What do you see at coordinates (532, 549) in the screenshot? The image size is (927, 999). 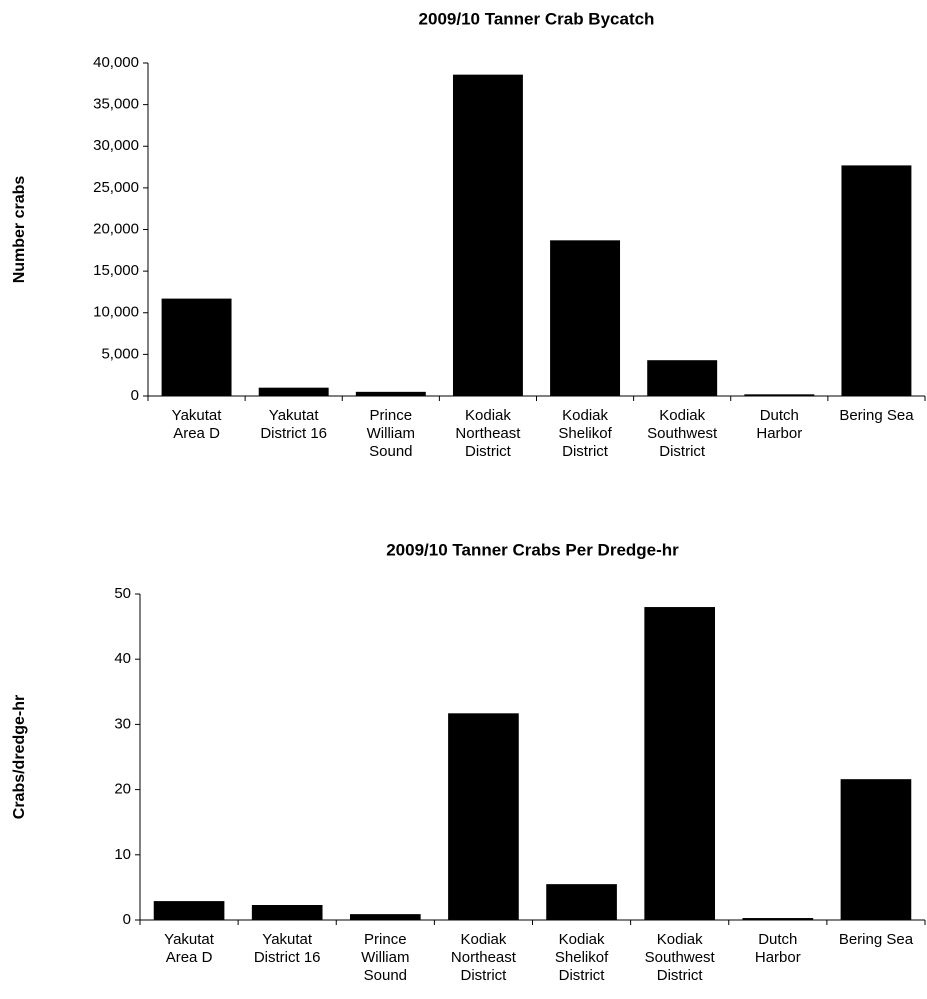 I see `chart-title: 2009/10 Tanner Crabs Per Dredge-hr` at bounding box center [532, 549].